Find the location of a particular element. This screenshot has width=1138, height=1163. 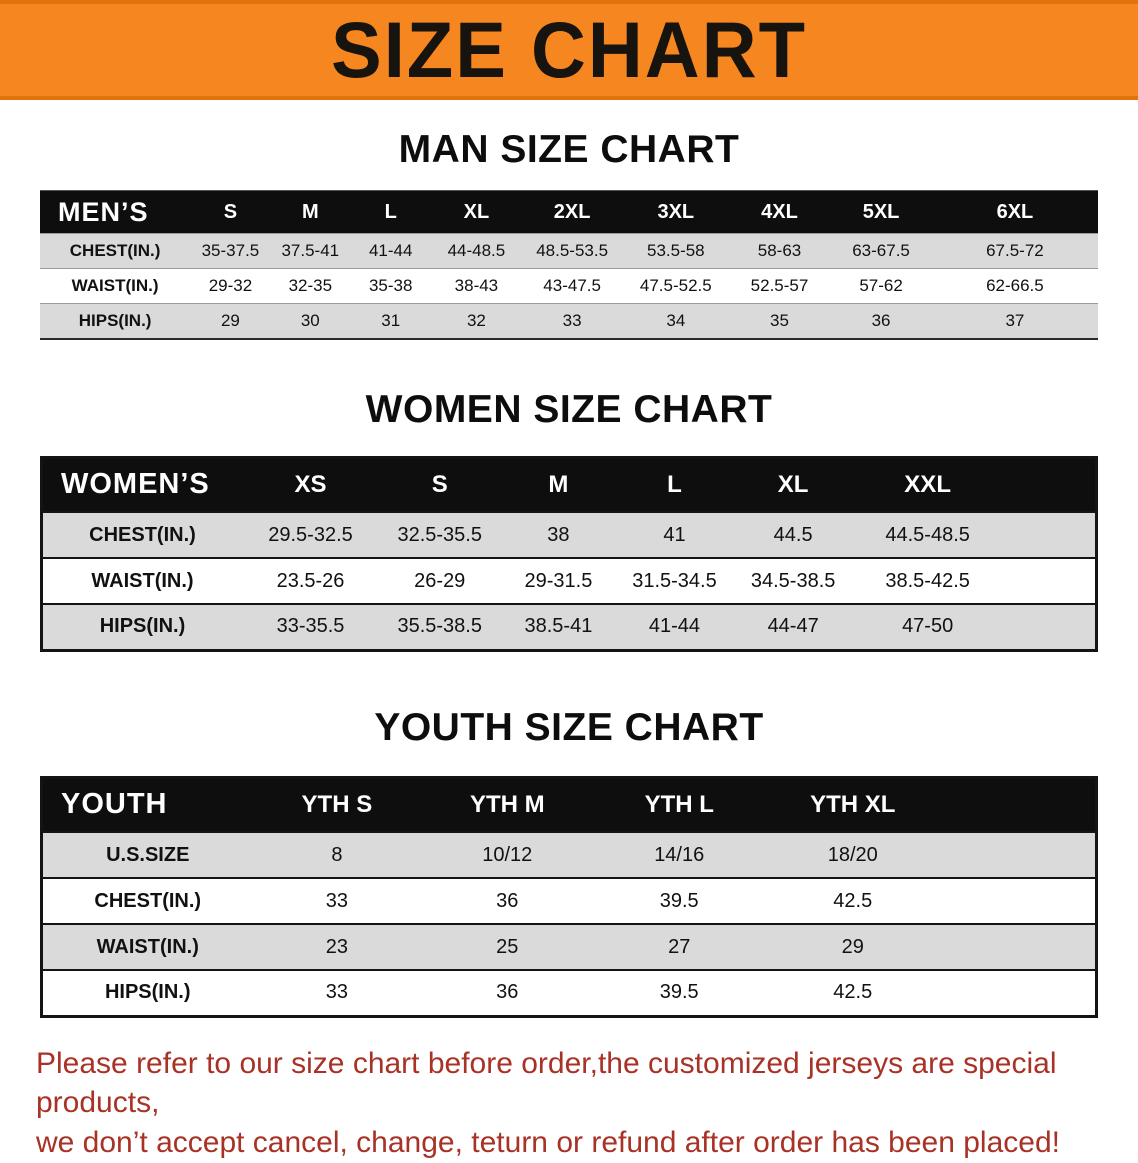

size-cell: 53.5-58 is located at coordinates (676, 251).